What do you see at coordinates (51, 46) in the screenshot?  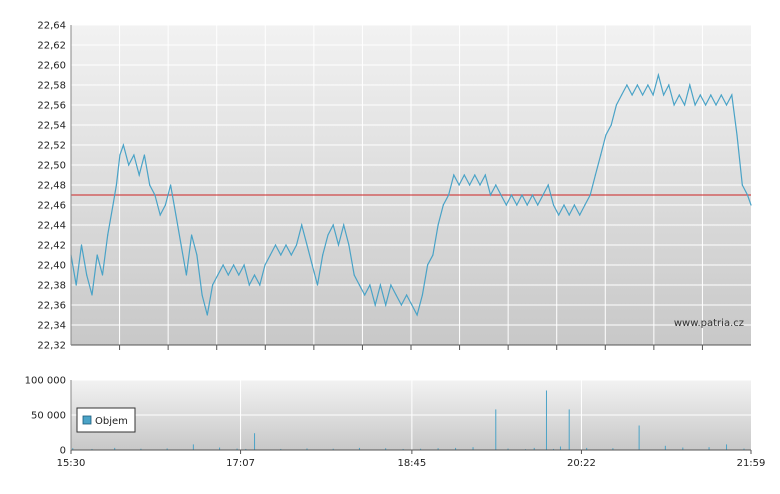 I see `price-y-tick-label: 22,62` at bounding box center [51, 46].